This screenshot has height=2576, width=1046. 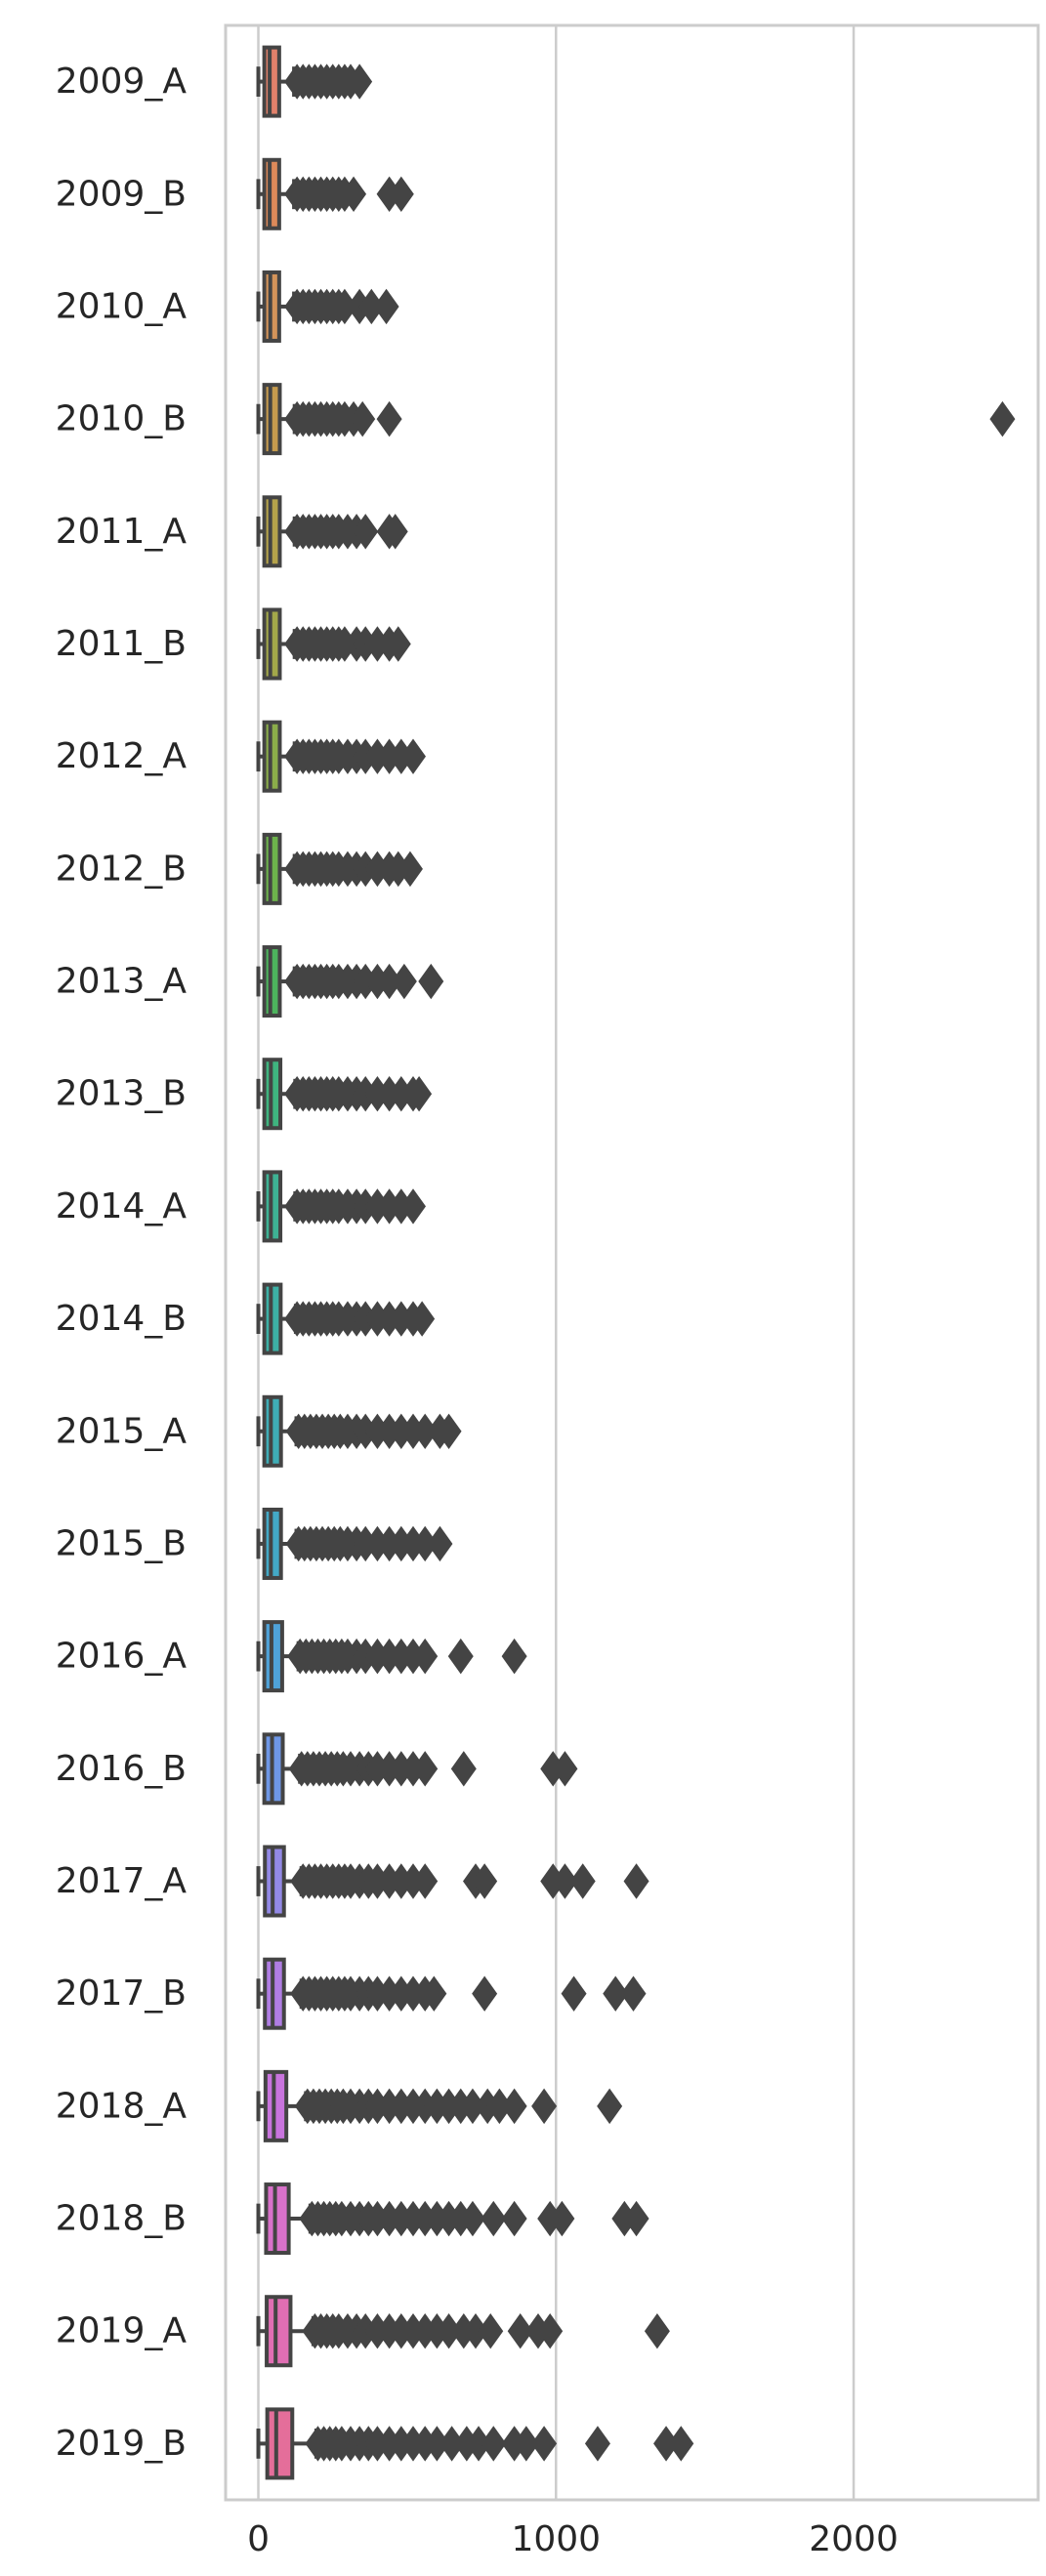 I want to click on y-tick-label: 2016_B, so click(x=121, y=1769).